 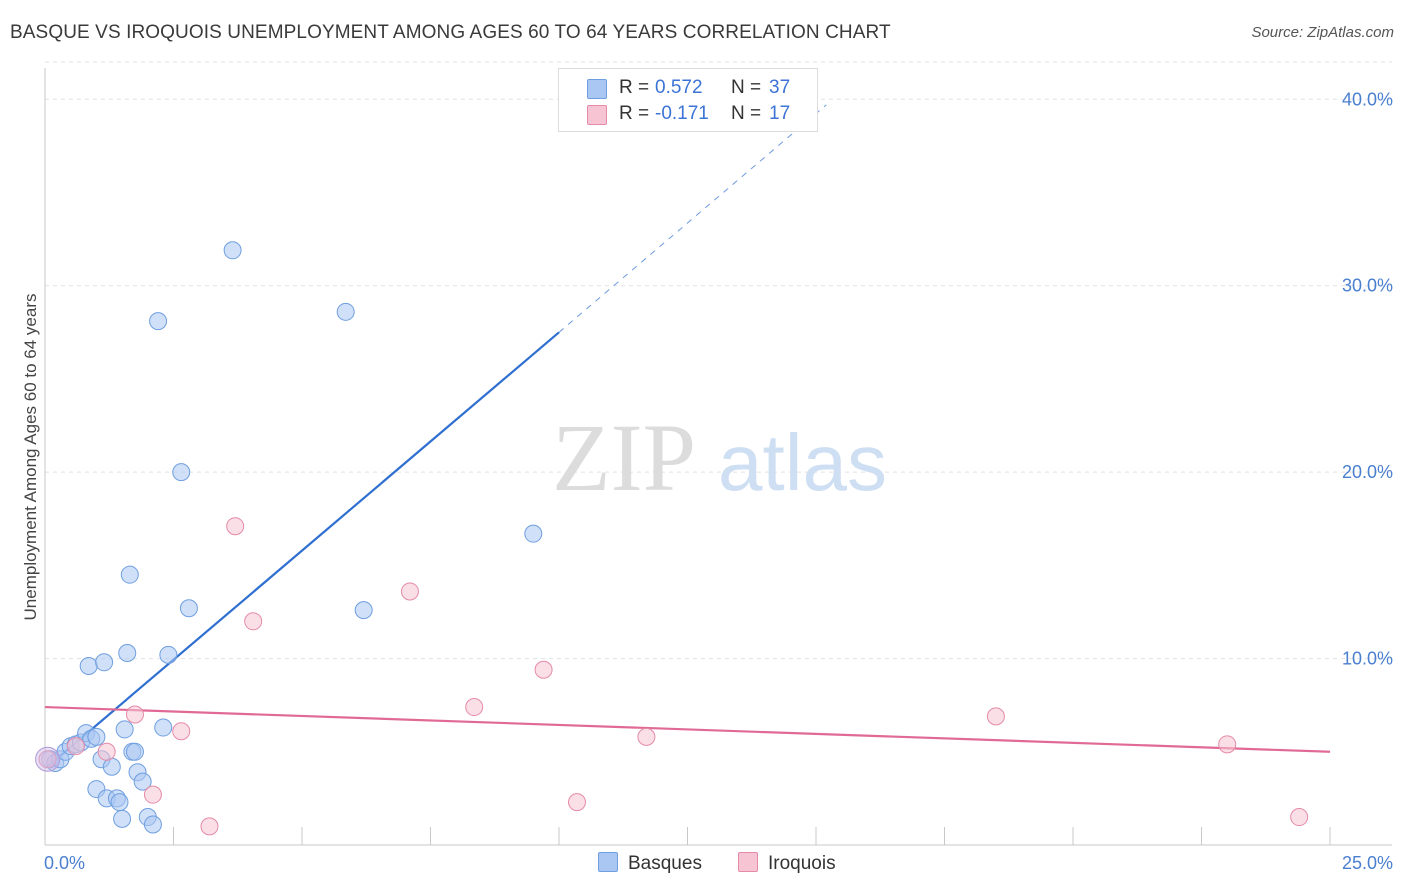 What do you see at coordinates (608, 862) in the screenshot?
I see `basques-swatch` at bounding box center [608, 862].